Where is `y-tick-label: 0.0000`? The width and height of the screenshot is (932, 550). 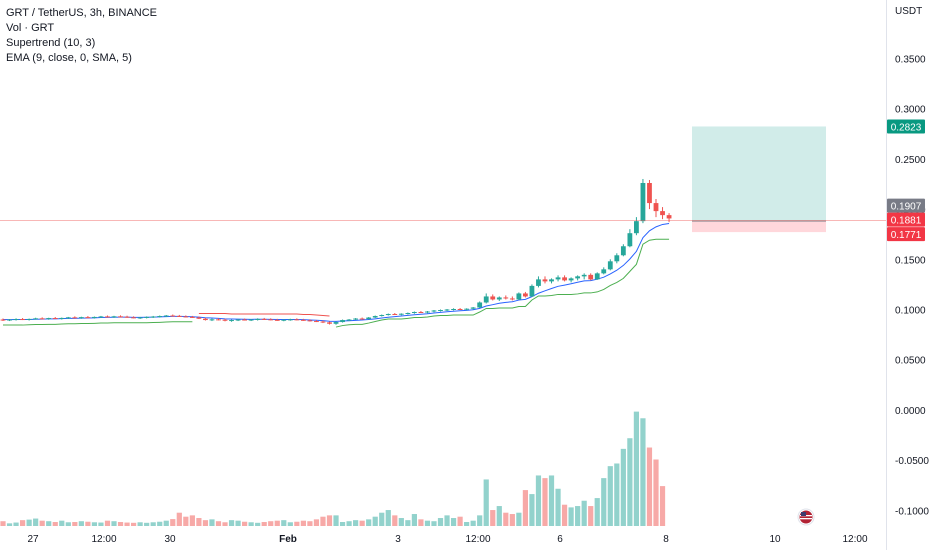
y-tick-label: 0.0000 is located at coordinates (910, 411).